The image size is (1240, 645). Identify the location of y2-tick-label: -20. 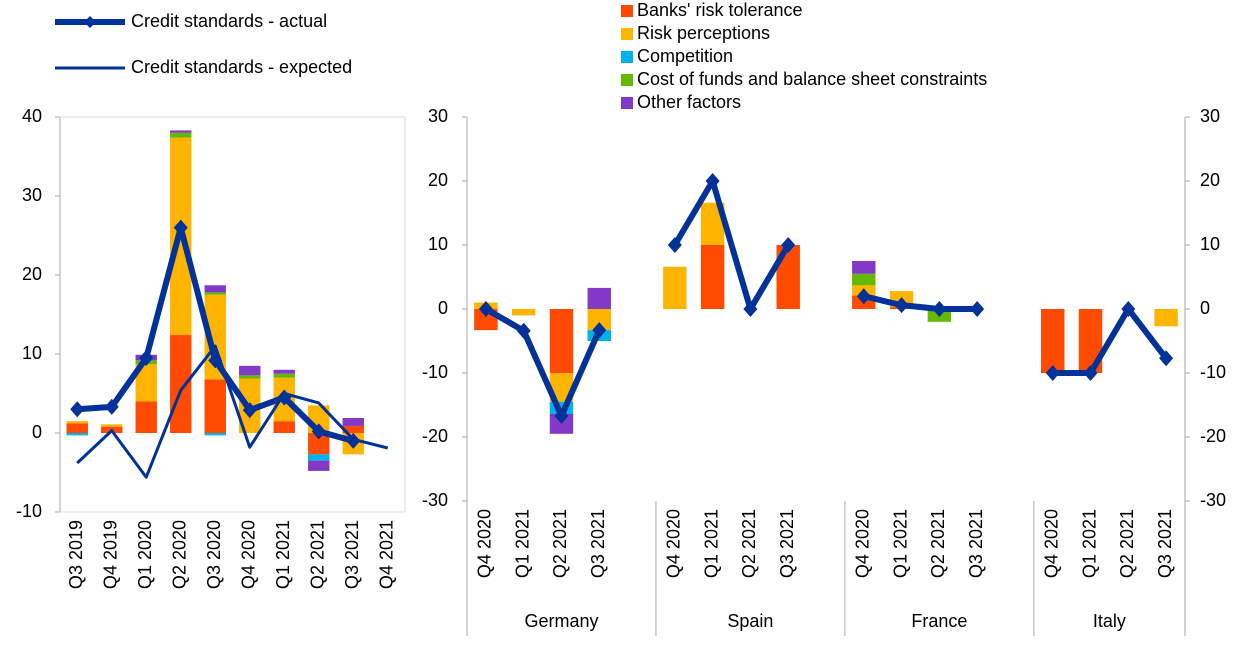
(1213, 436).